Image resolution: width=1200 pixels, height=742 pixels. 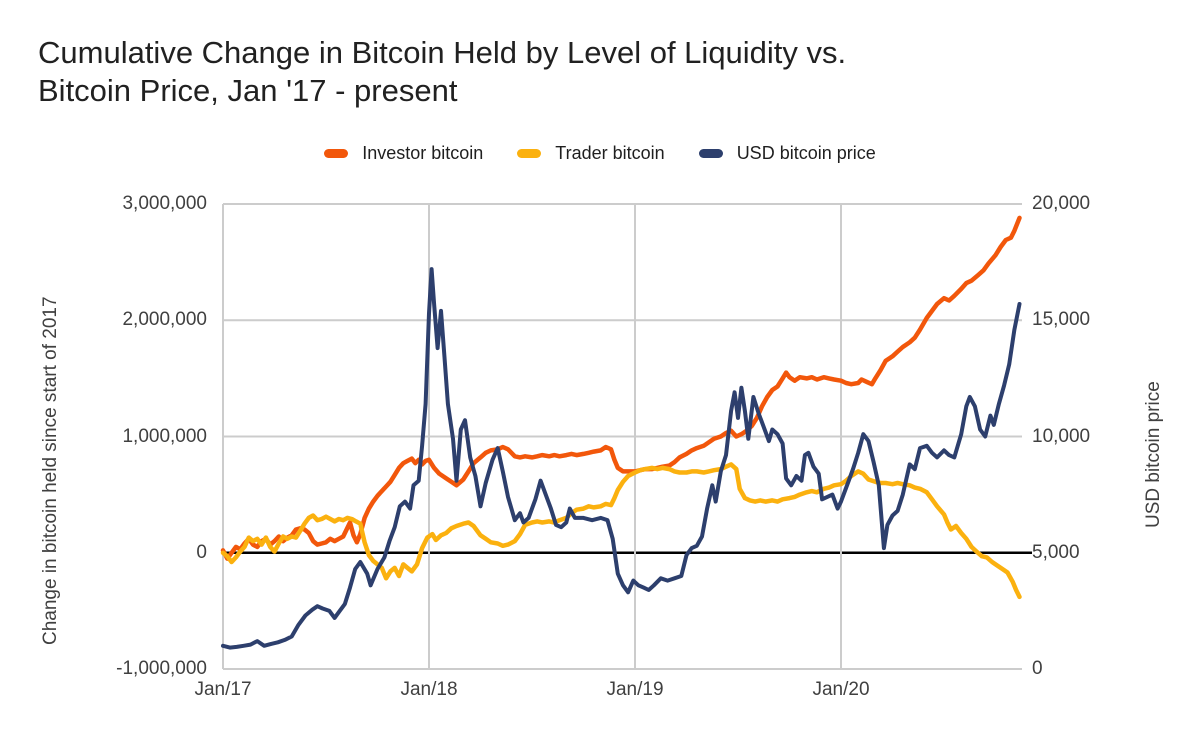 I want to click on x-axis-tick-label: Jan/18, so click(x=429, y=689).